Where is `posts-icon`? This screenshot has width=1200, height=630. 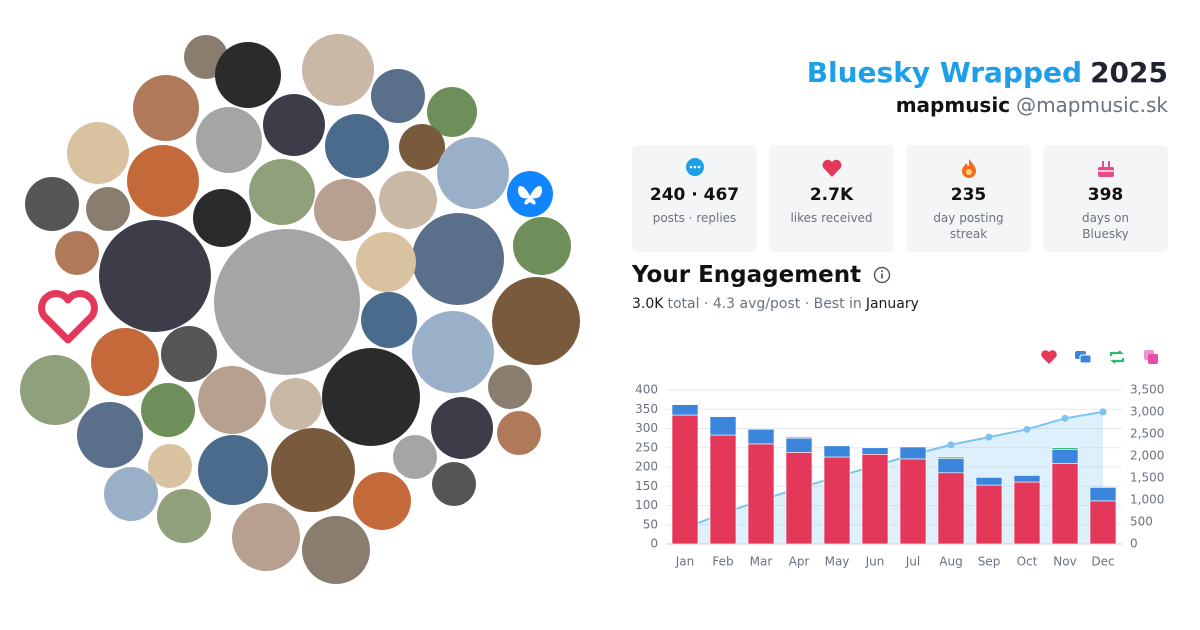 posts-icon is located at coordinates (694, 167).